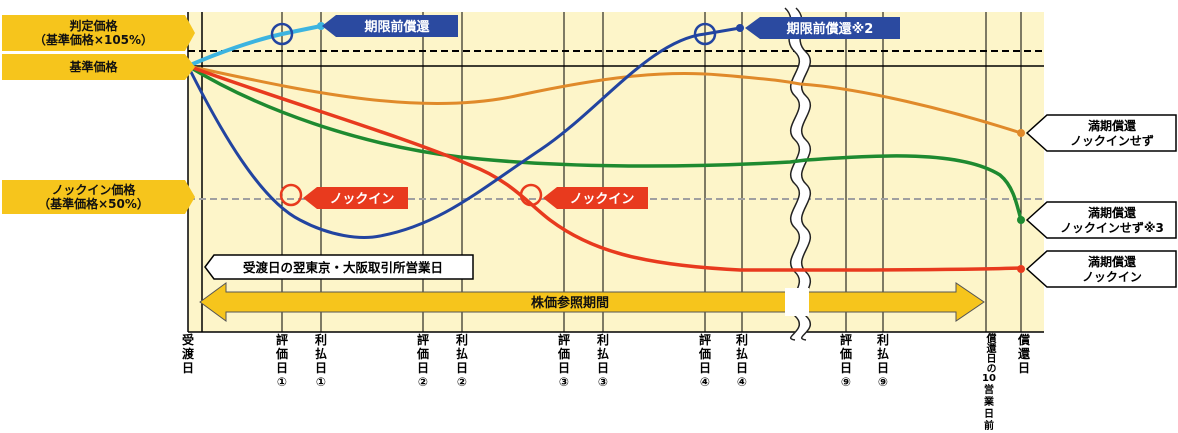 Image resolution: width=1178 pixels, height=433 pixels. What do you see at coordinates (1023, 340) in the screenshot?
I see `x-label-redemption-char: 償` at bounding box center [1023, 340].